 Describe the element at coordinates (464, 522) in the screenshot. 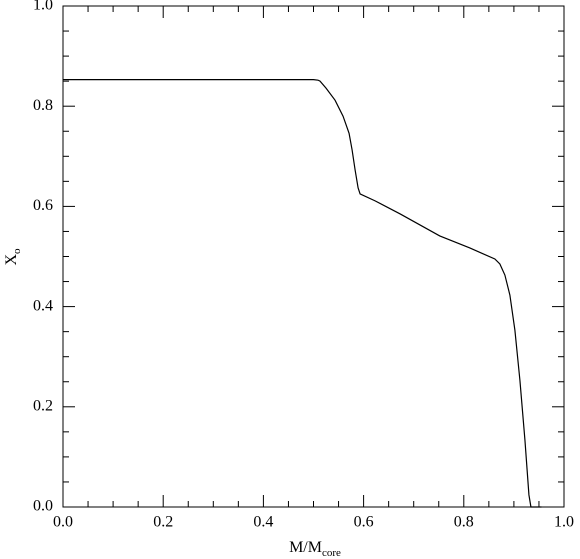

I see `x-tick-label: 0.8` at that location.